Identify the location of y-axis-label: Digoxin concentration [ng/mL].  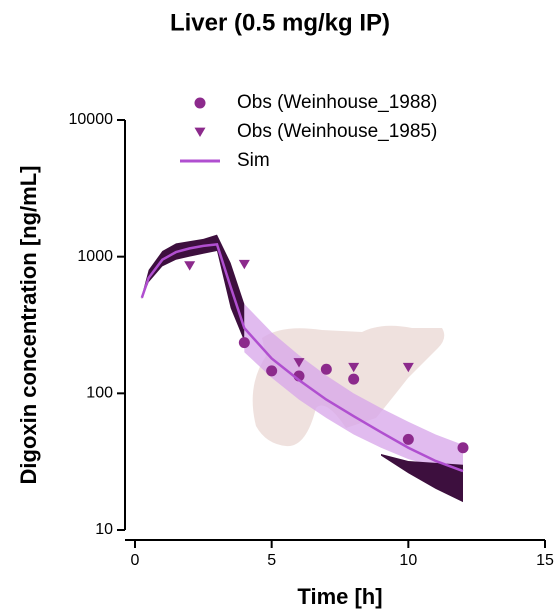
(28, 325).